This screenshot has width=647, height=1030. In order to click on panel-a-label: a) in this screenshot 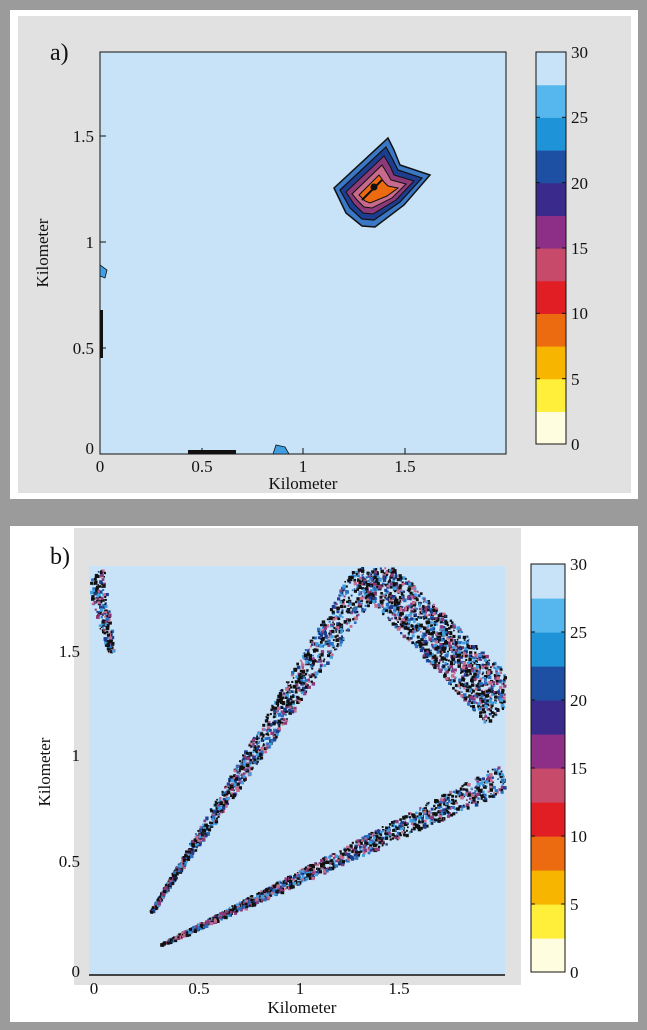, I will do `click(59, 53)`.